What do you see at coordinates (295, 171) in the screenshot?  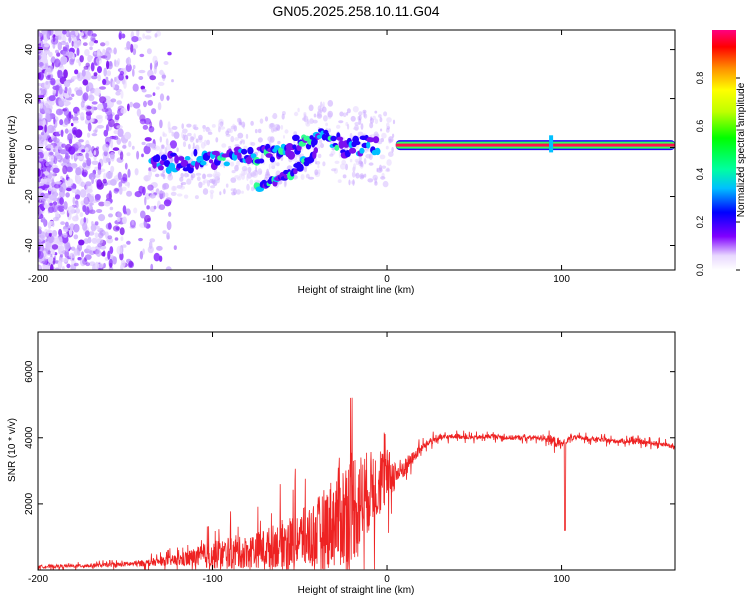 I see `secondary-trace-blob` at bounding box center [295, 171].